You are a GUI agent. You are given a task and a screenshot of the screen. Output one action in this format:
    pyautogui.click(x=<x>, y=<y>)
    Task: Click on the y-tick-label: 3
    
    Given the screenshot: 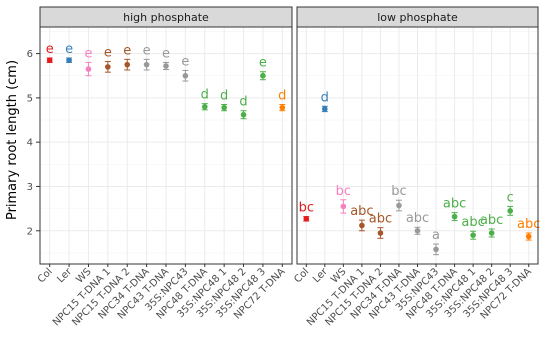 What is the action you would take?
    pyautogui.click(x=30, y=187)
    